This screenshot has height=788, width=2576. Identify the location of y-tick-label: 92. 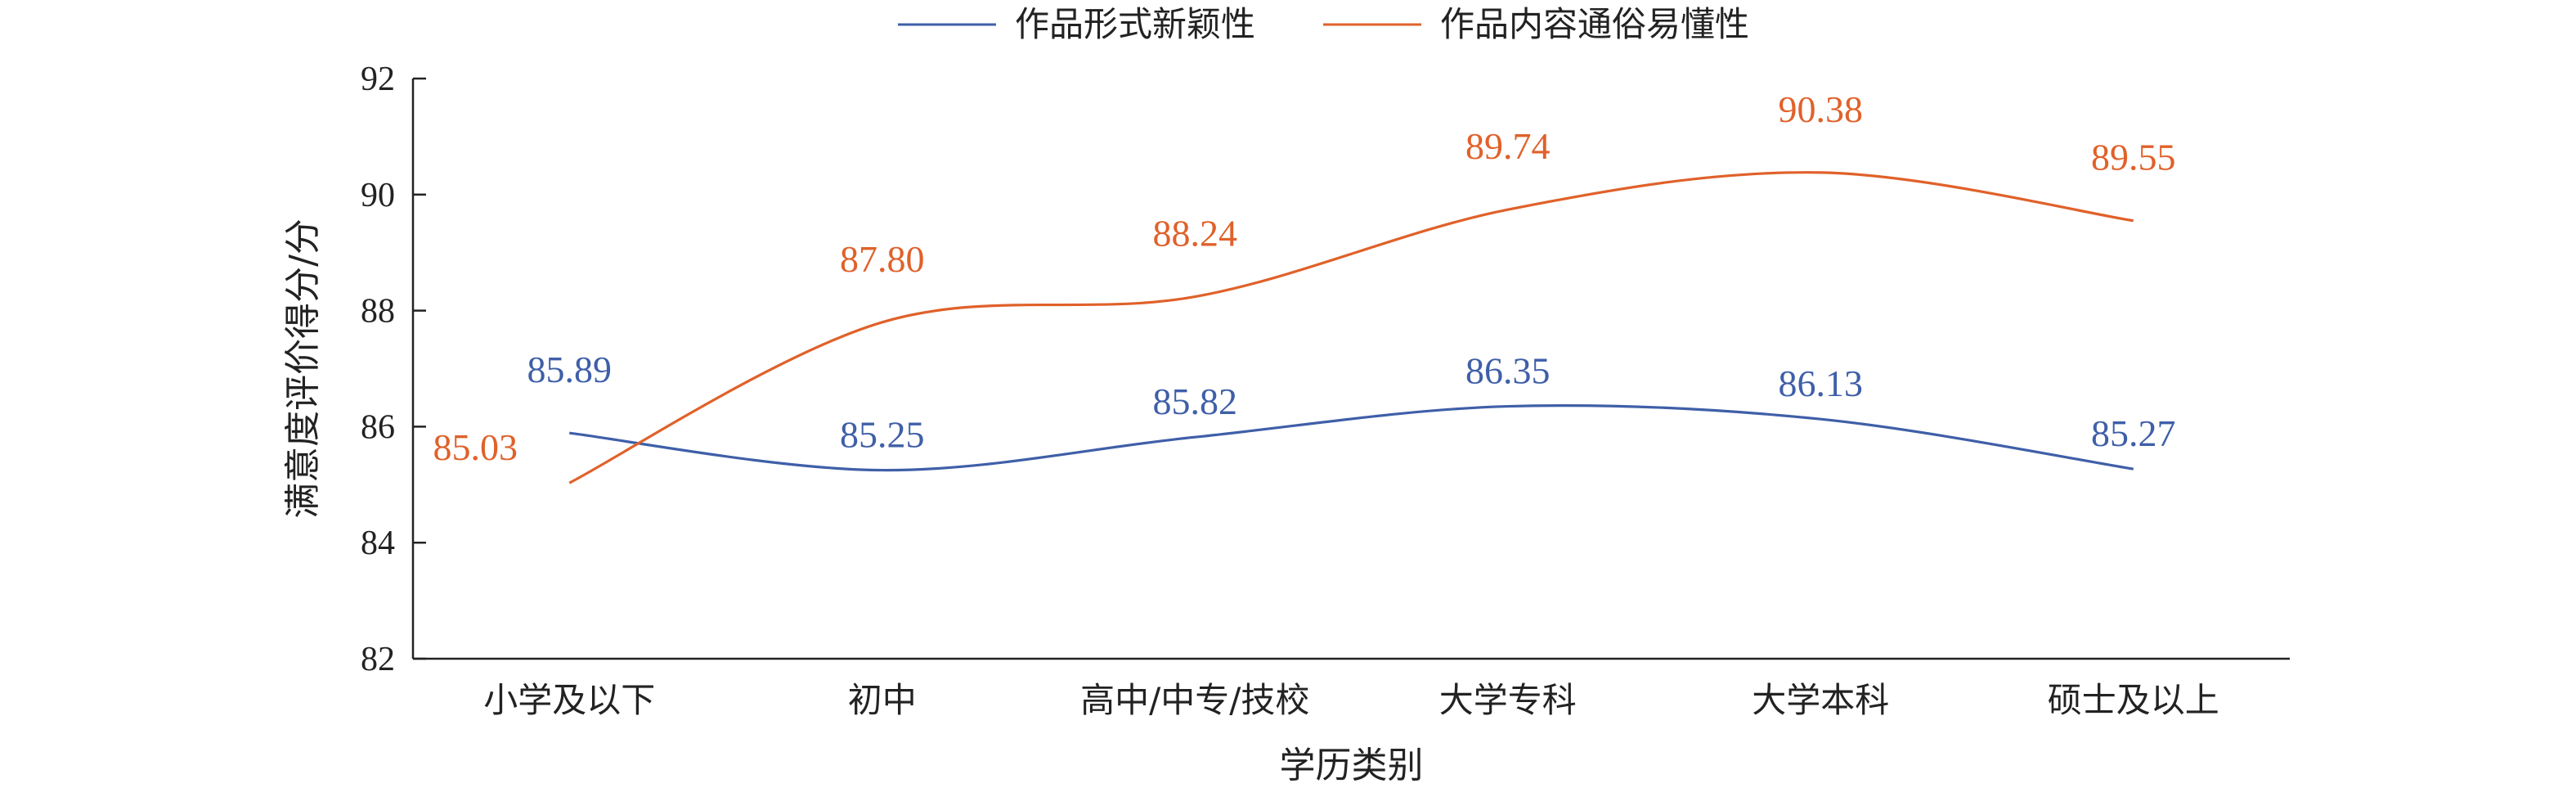
(378, 79).